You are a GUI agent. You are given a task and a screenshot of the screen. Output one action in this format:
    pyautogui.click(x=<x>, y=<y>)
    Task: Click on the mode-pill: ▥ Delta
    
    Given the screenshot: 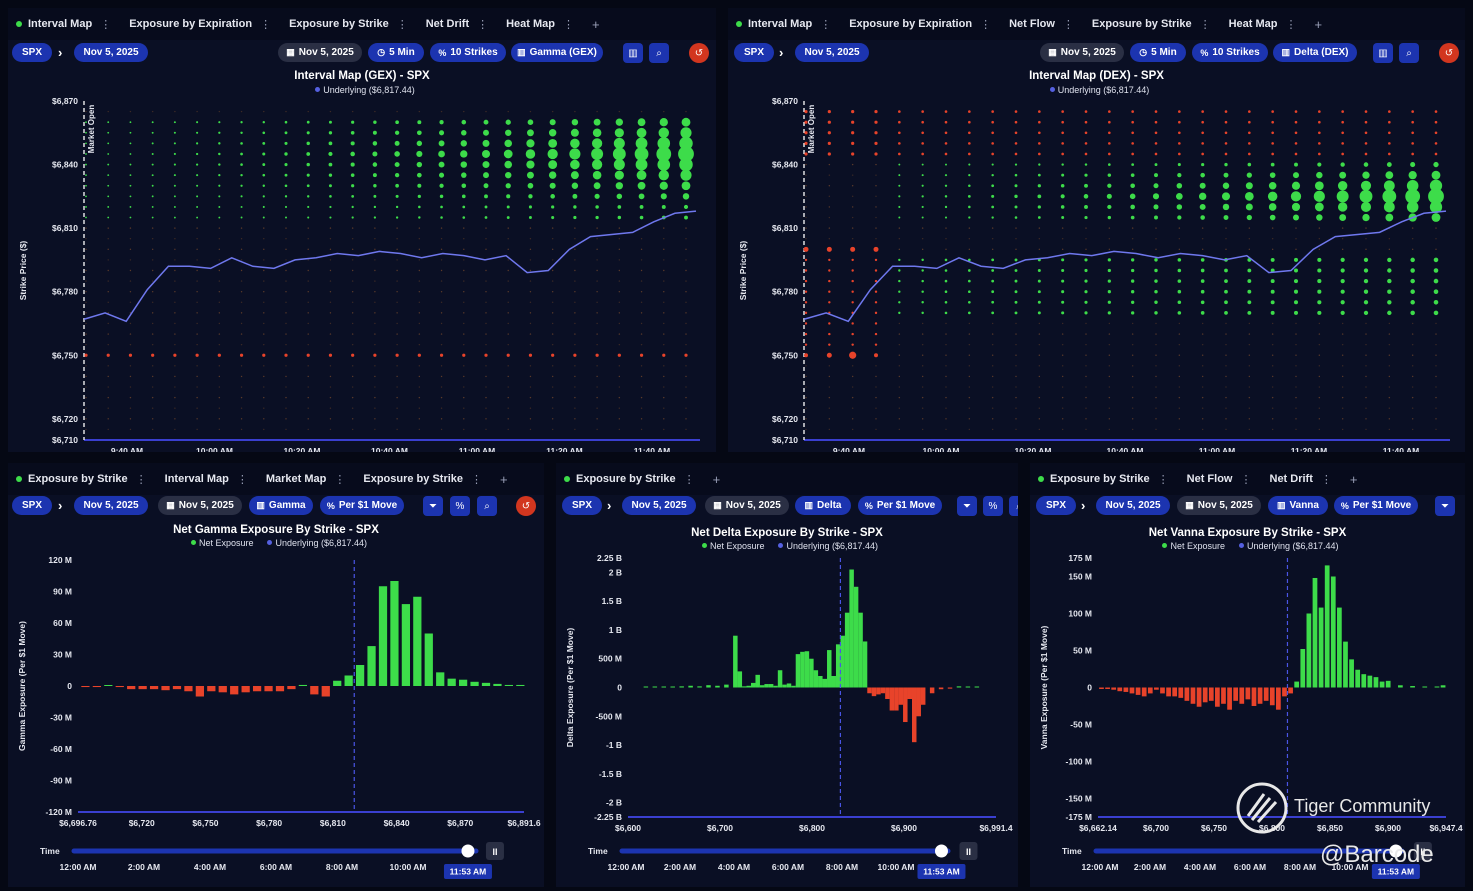 What is the action you would take?
    pyautogui.click(x=823, y=505)
    